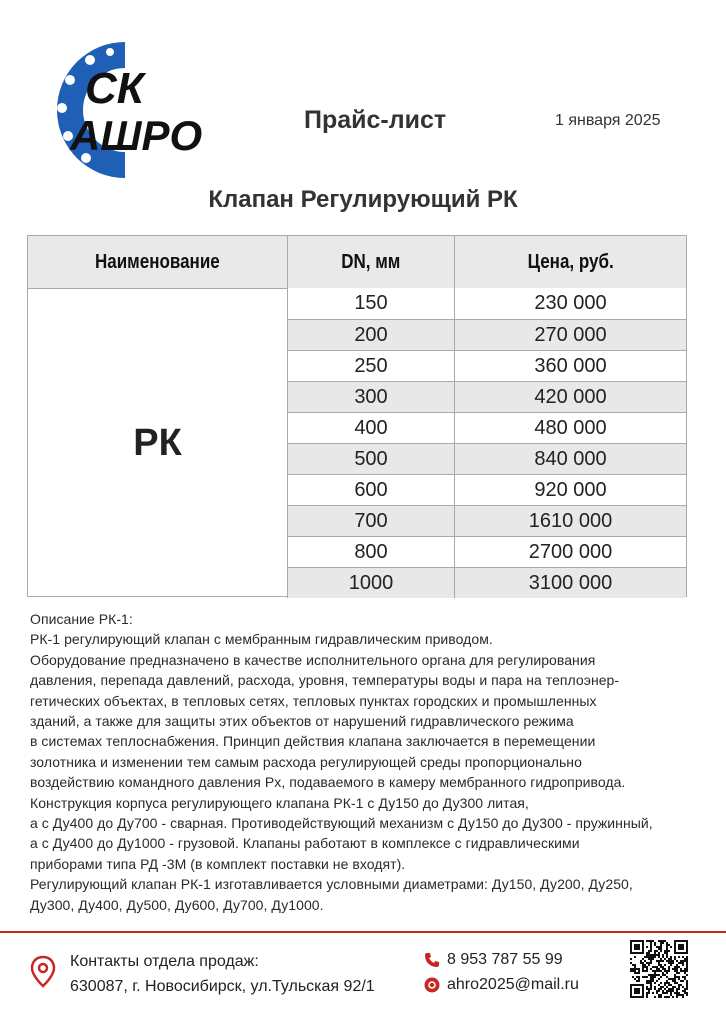 Image resolution: width=726 pixels, height=1024 pixels. I want to click on name-cell: РК, so click(157, 442).